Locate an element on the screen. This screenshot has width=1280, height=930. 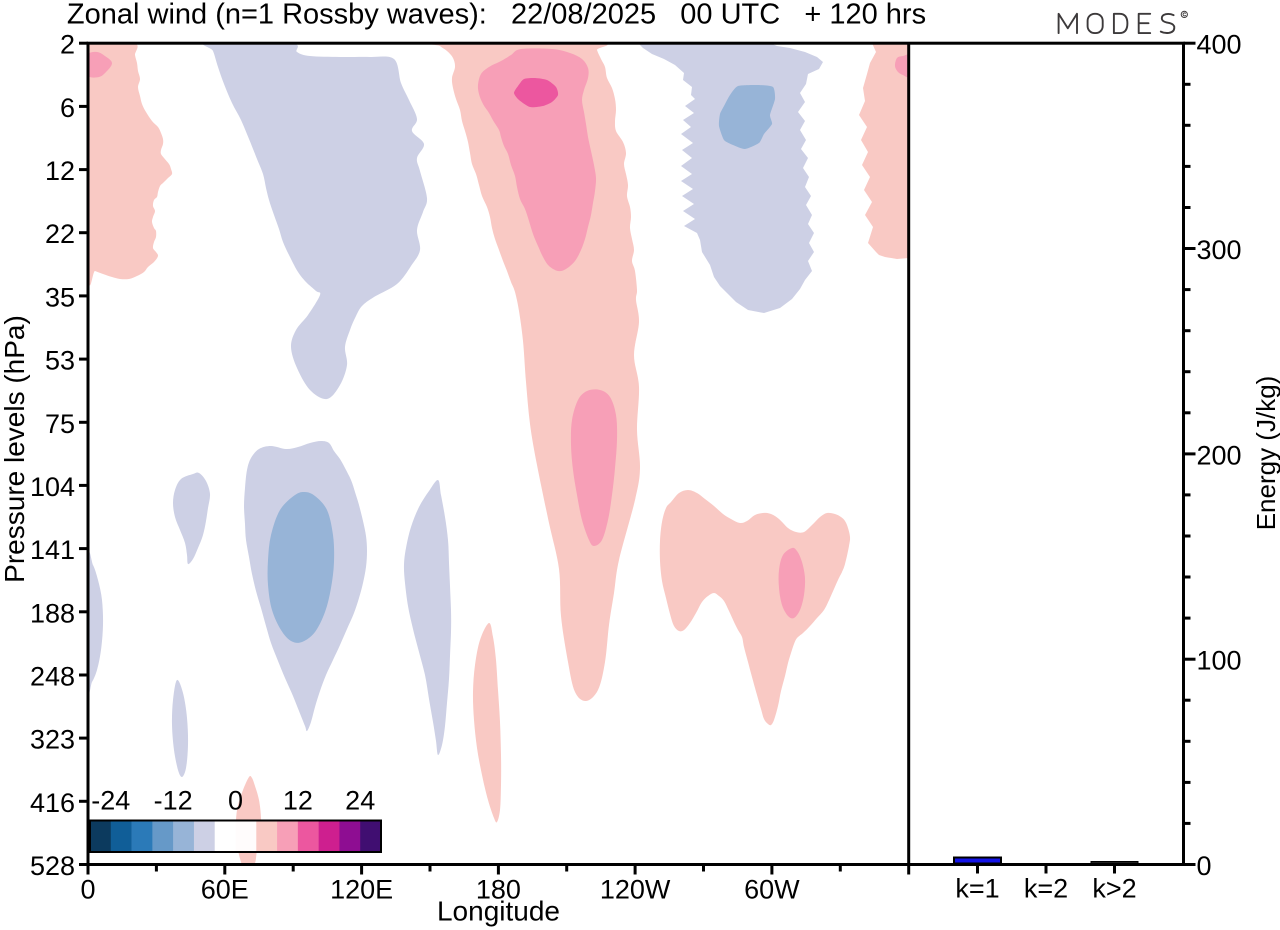
svg-text: 60W is located at coordinates (772, 890).